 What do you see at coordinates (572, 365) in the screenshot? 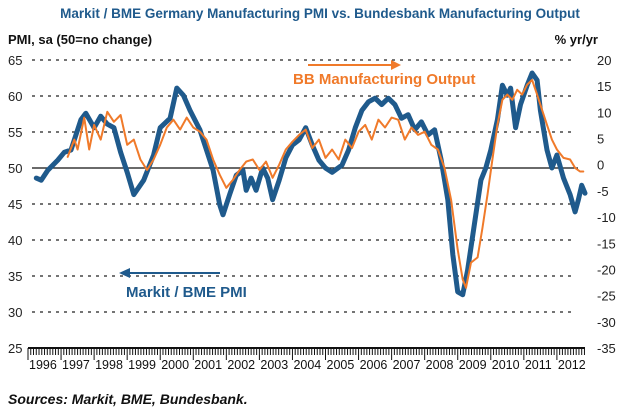
I see `x-tick-label: 2012` at bounding box center [572, 365].